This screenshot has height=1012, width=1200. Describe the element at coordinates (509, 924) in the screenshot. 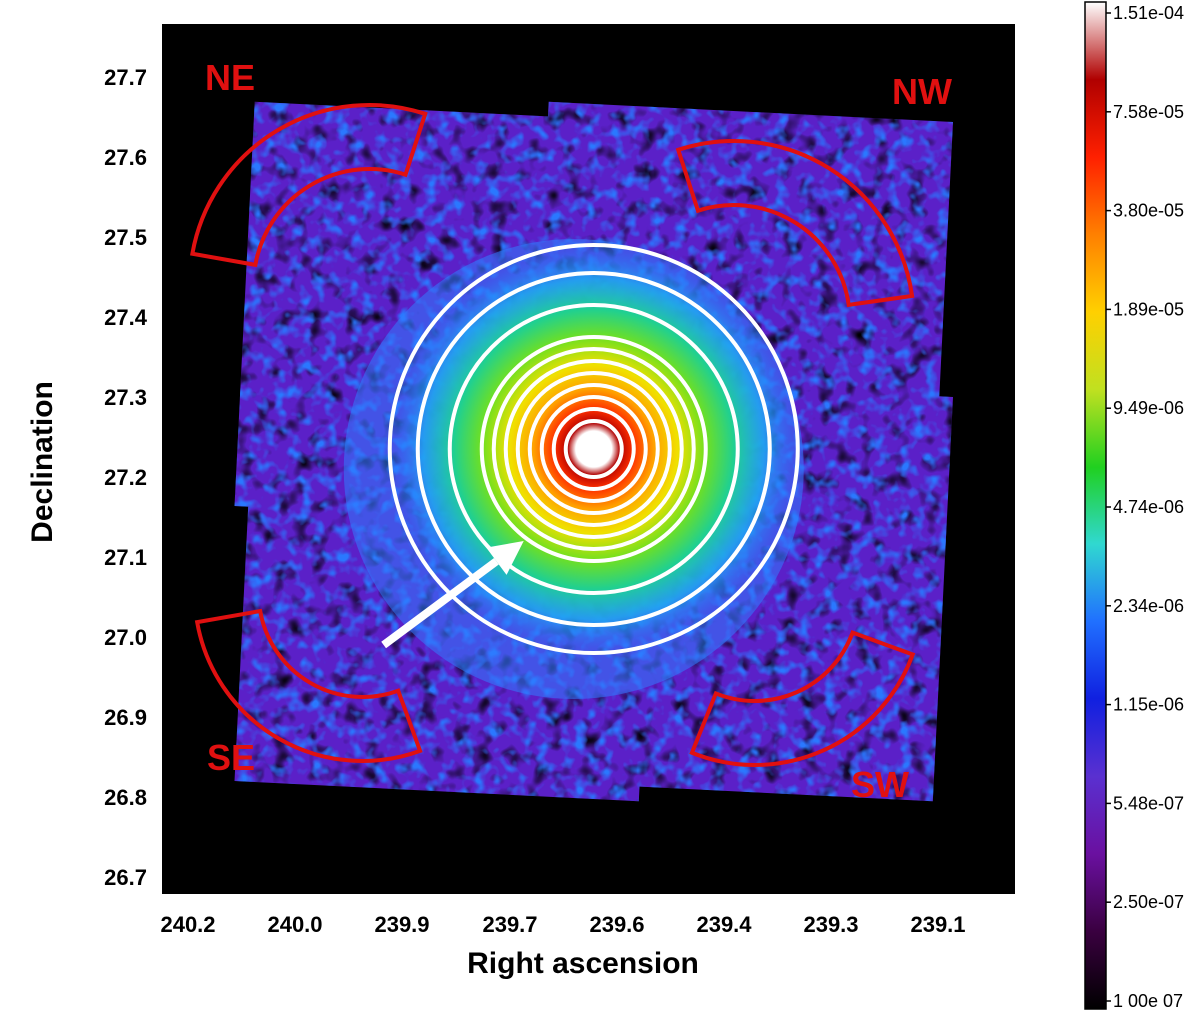

I see `x-tick-label: 239.7` at that location.